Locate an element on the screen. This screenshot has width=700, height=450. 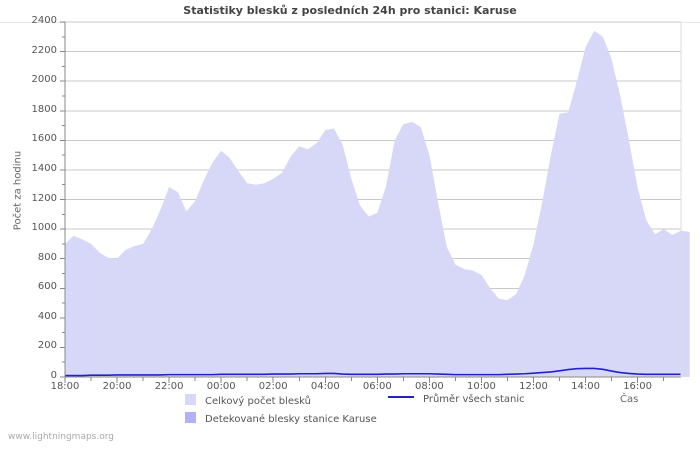
y-tick-label: 800 is located at coordinates (47, 257).